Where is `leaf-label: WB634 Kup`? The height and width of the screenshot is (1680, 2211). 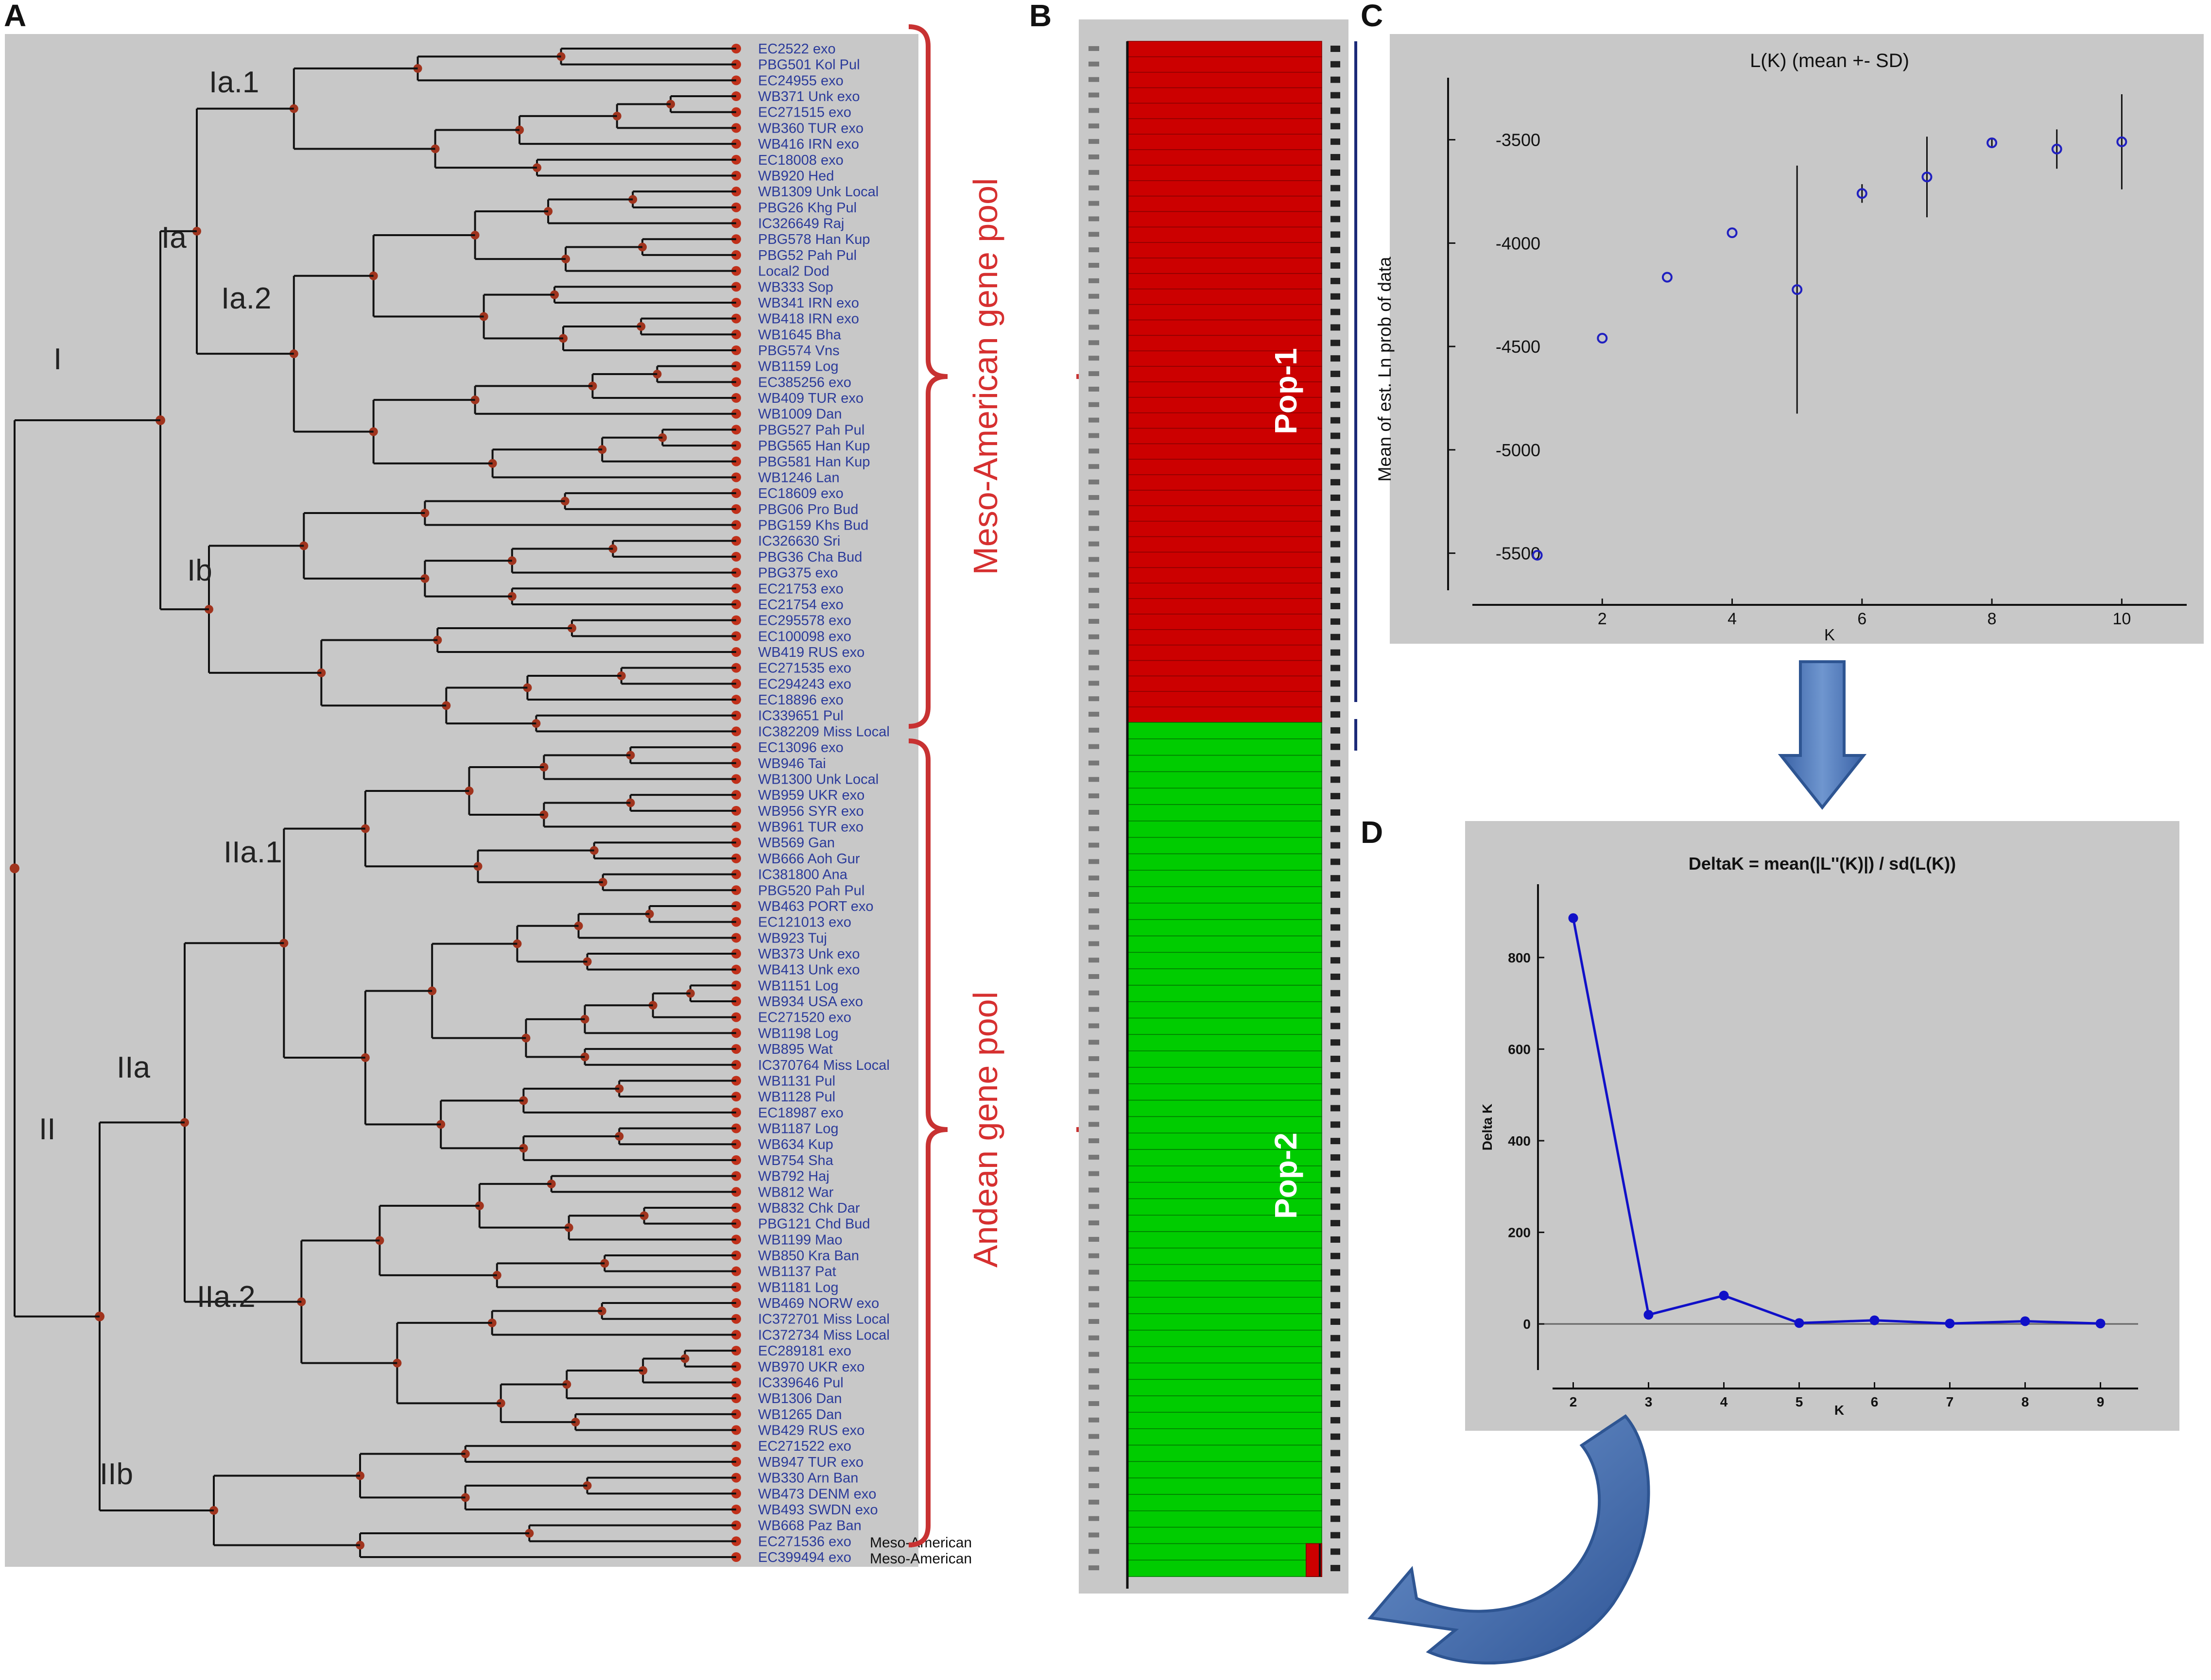
leaf-label: WB634 Kup is located at coordinates (795, 1144).